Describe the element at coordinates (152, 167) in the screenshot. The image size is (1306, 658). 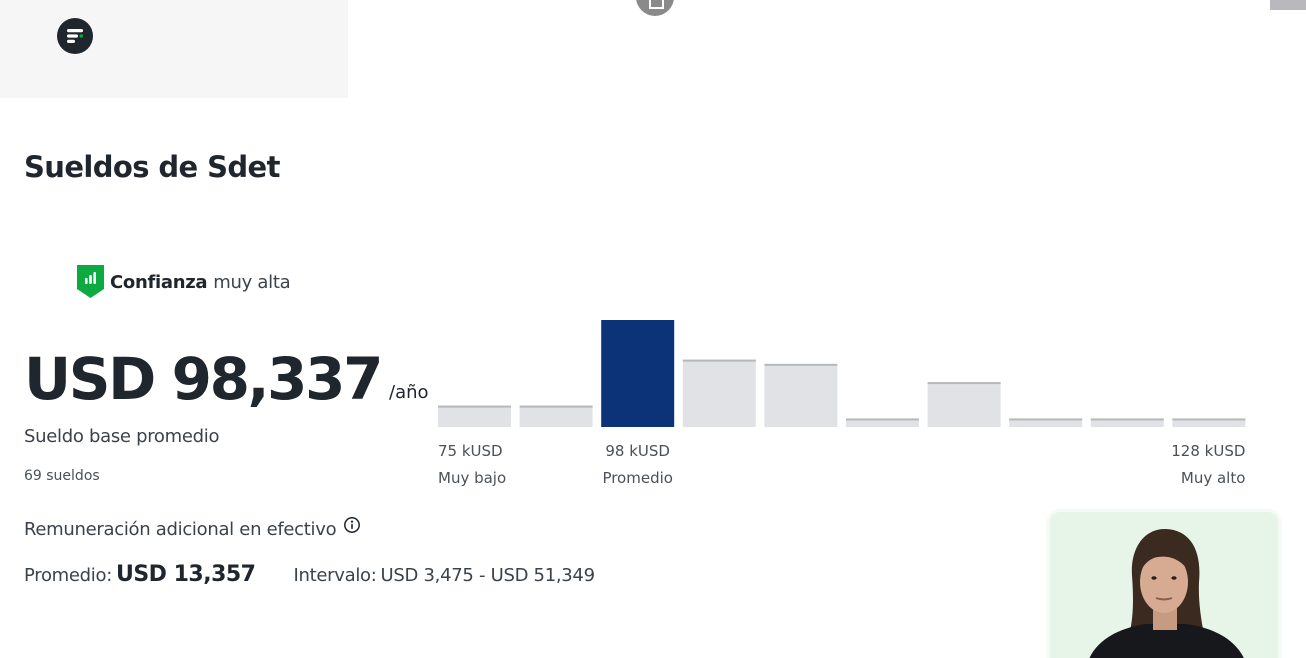
I see `page-title: Sueldos de Sdet` at that location.